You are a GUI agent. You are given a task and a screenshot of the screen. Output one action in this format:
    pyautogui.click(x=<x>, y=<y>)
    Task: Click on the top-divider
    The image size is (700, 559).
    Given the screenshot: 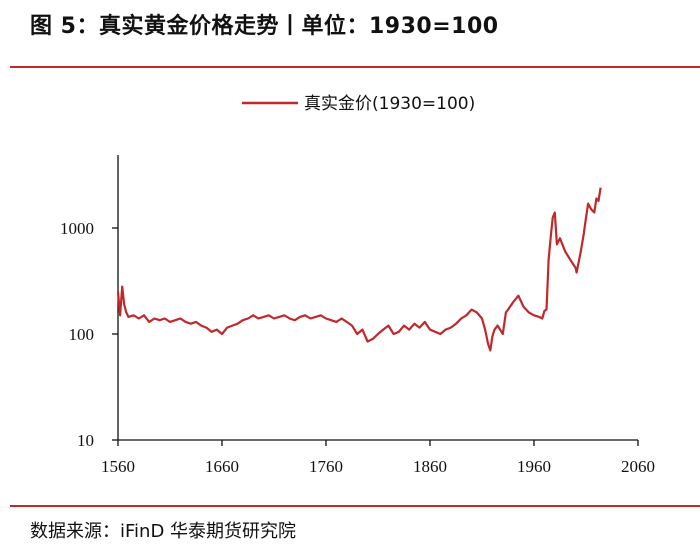 What is the action you would take?
    pyautogui.click(x=355, y=67)
    